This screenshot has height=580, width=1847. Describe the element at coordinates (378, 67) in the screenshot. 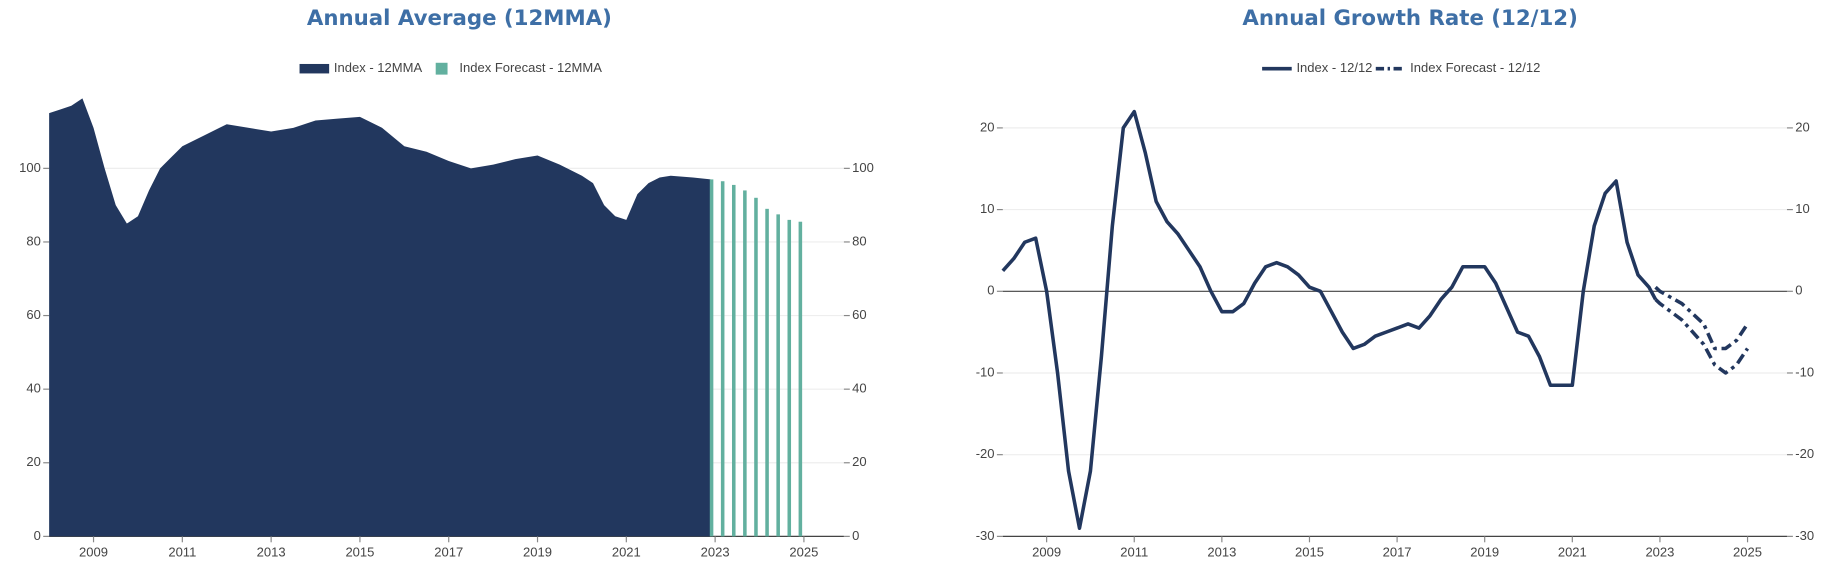

I see `legend-label: Index - 12MMA` at that location.